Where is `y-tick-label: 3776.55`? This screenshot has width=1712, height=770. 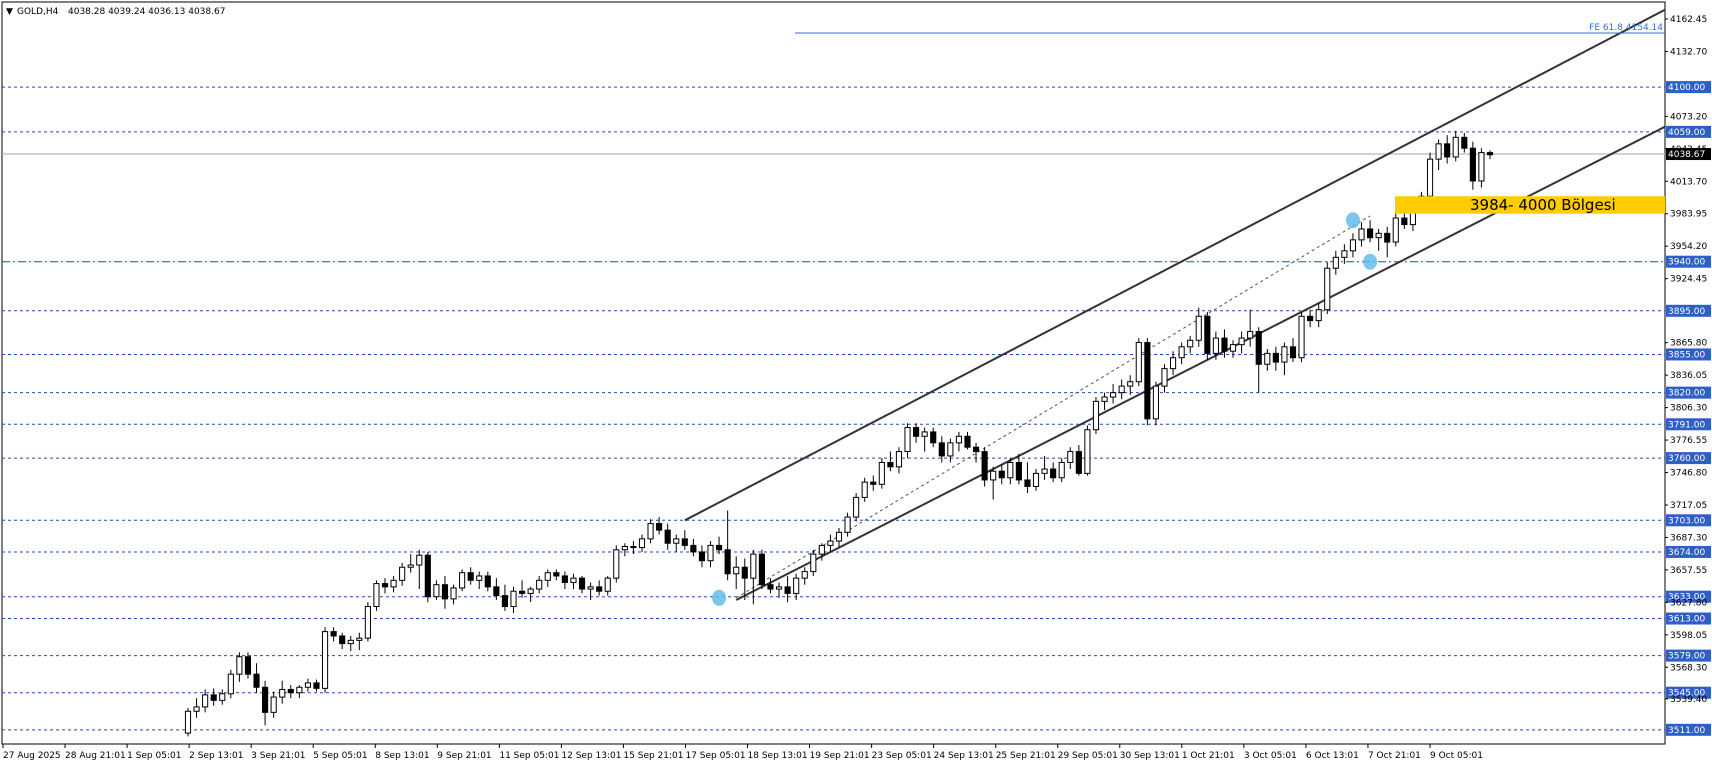
y-tick-label: 3776.55 is located at coordinates (1688, 441).